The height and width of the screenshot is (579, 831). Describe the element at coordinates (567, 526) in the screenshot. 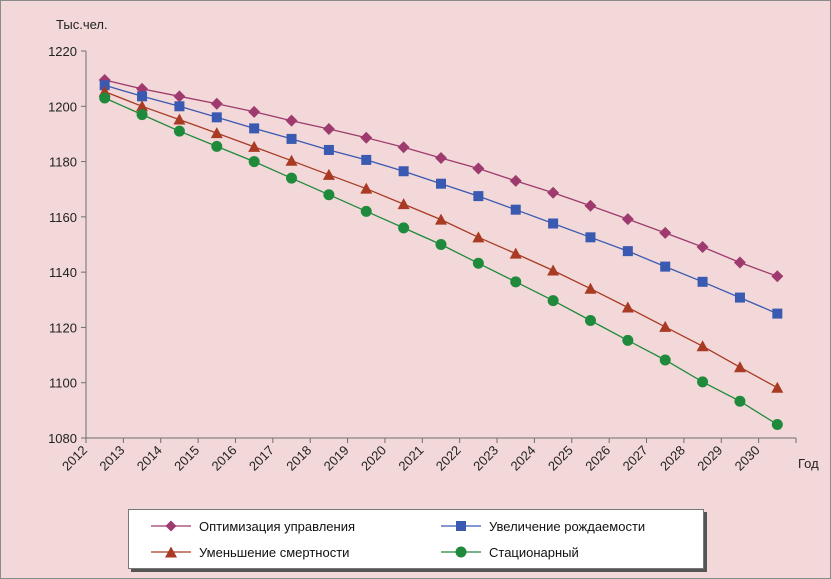

I see `legend-label: Увеличение рождаемости` at that location.